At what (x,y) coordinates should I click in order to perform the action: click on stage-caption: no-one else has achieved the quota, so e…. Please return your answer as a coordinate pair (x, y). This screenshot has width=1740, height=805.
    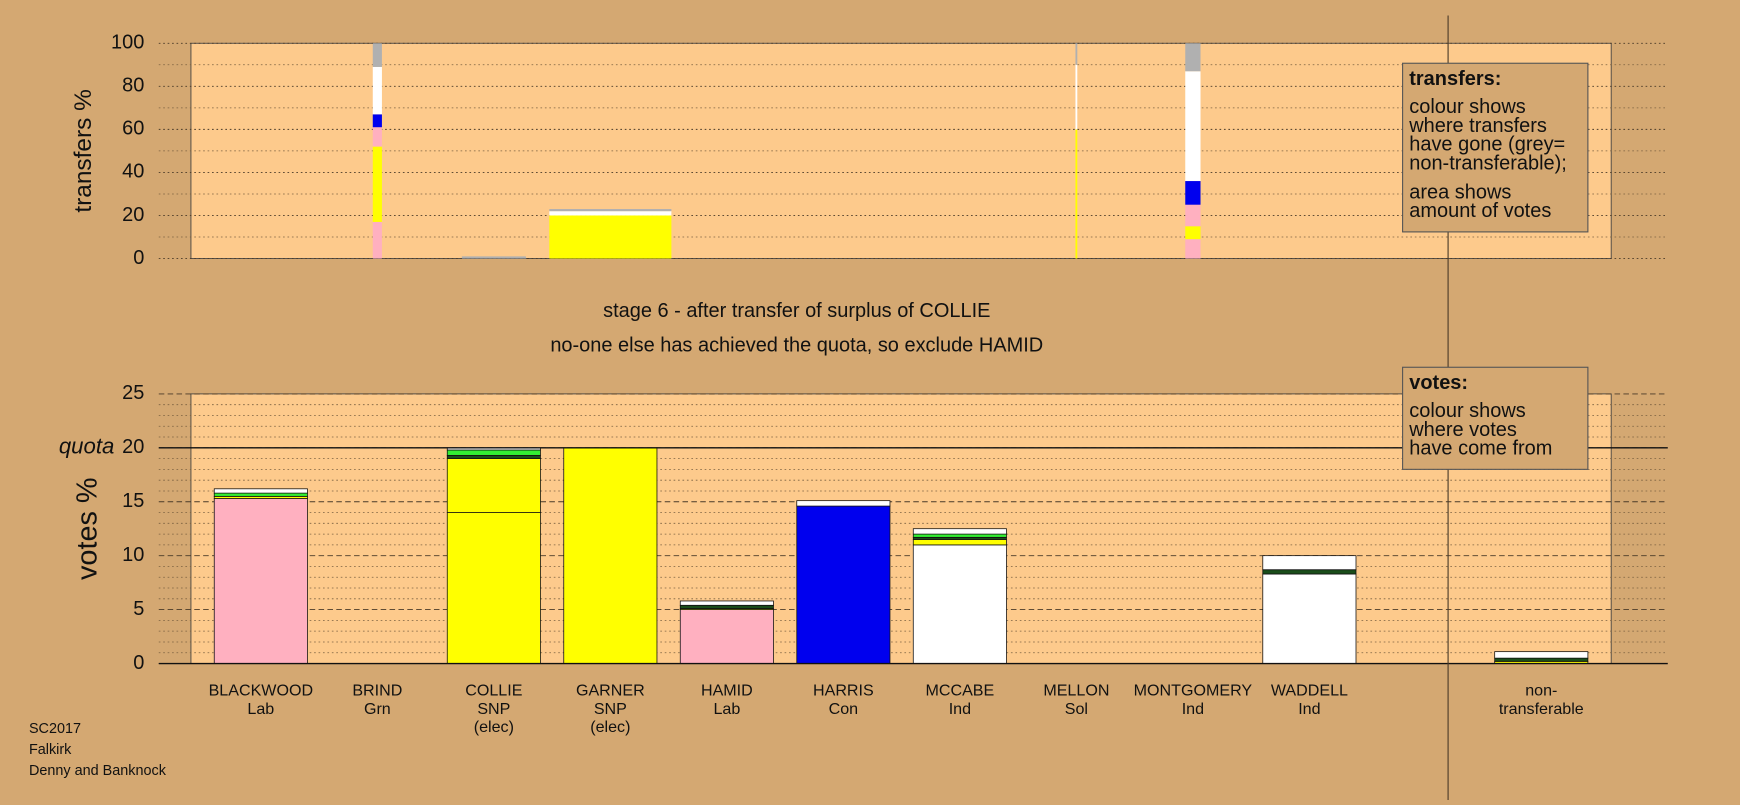
    Looking at the image, I should click on (796, 345).